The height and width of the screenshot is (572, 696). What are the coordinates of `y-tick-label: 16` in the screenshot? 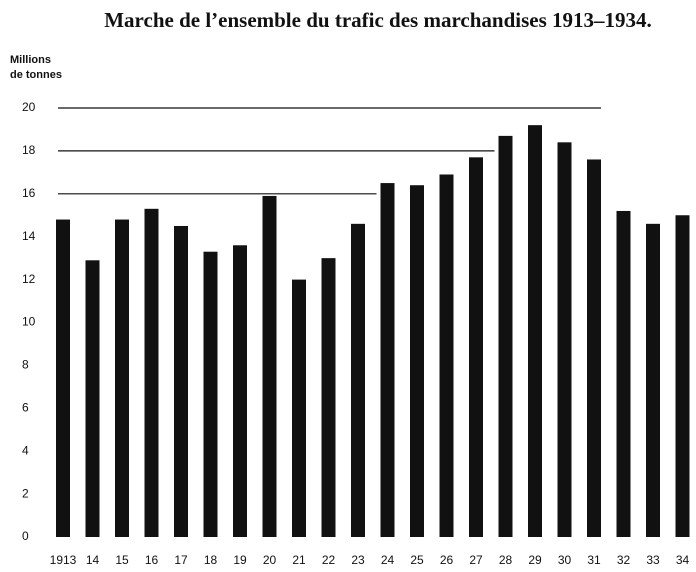 It's located at (29, 193).